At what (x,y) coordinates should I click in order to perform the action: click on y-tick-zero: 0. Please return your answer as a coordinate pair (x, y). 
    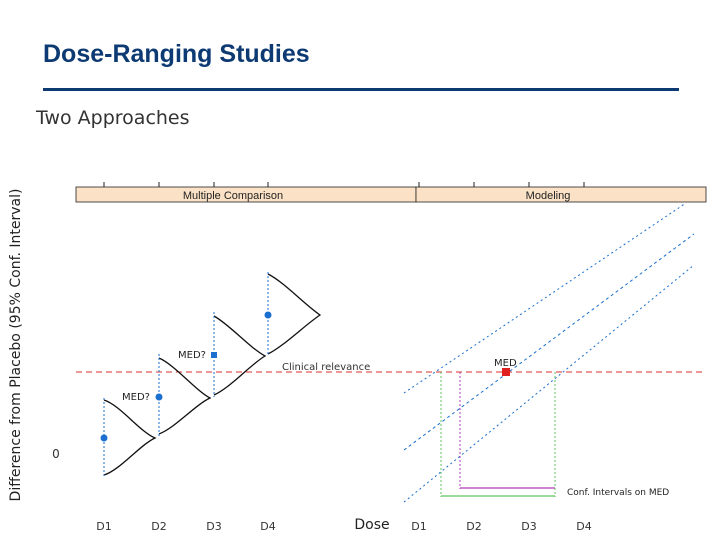
    Looking at the image, I should click on (56, 454).